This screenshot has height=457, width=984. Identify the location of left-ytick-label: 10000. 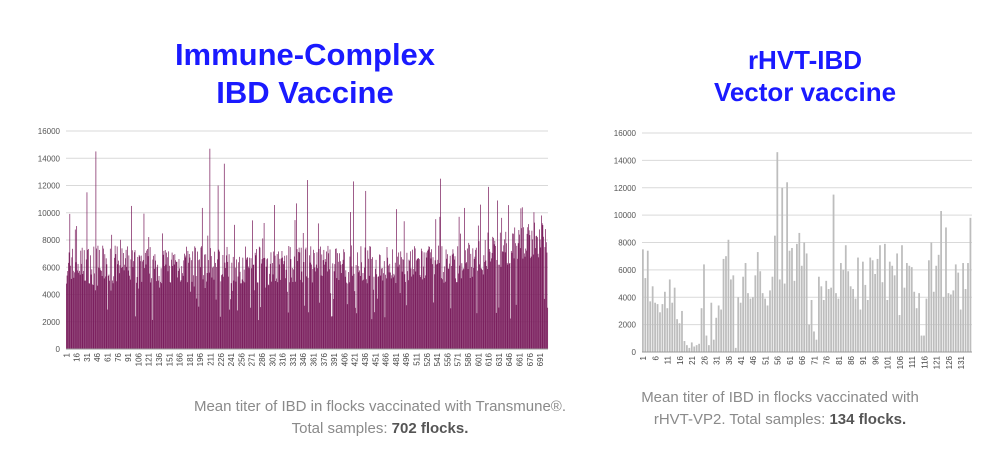
(49, 213).